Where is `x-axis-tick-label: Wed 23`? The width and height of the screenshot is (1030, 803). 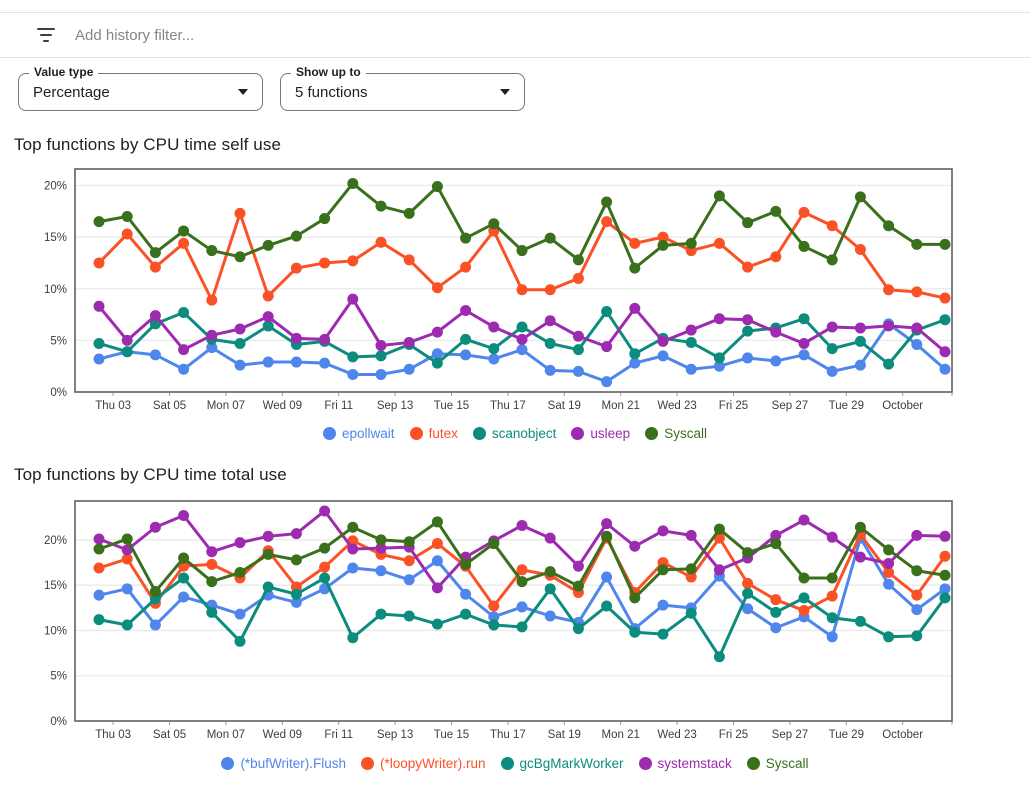 x-axis-tick-label: Wed 23 is located at coordinates (676, 406).